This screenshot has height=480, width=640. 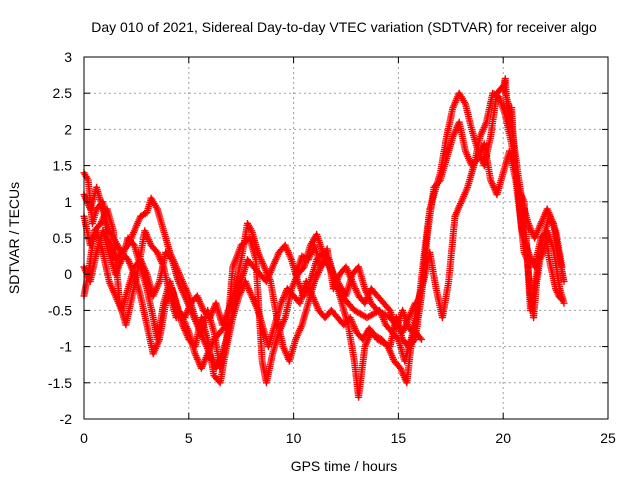 What do you see at coordinates (68, 202) in the screenshot?
I see `y-tick-label: 1` at bounding box center [68, 202].